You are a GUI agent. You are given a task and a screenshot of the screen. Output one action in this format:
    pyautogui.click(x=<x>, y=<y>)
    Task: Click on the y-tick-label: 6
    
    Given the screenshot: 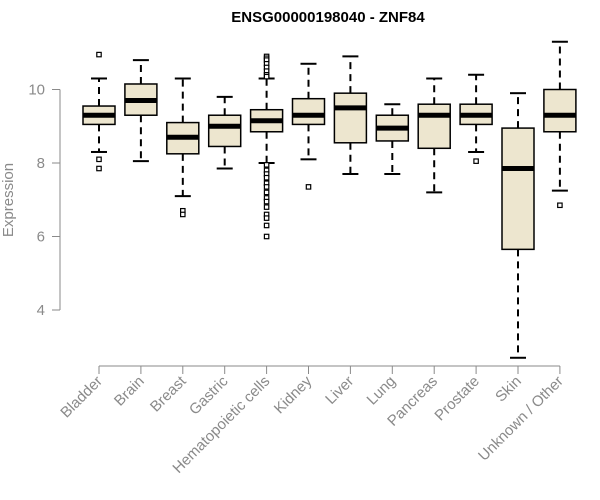 What is the action you would take?
    pyautogui.click(x=41, y=237)
    